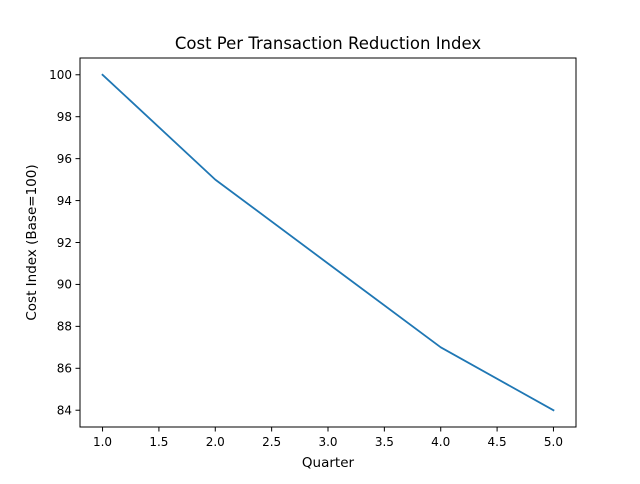  What do you see at coordinates (158, 442) in the screenshot?
I see `x-tick-label: 1.5` at bounding box center [158, 442].